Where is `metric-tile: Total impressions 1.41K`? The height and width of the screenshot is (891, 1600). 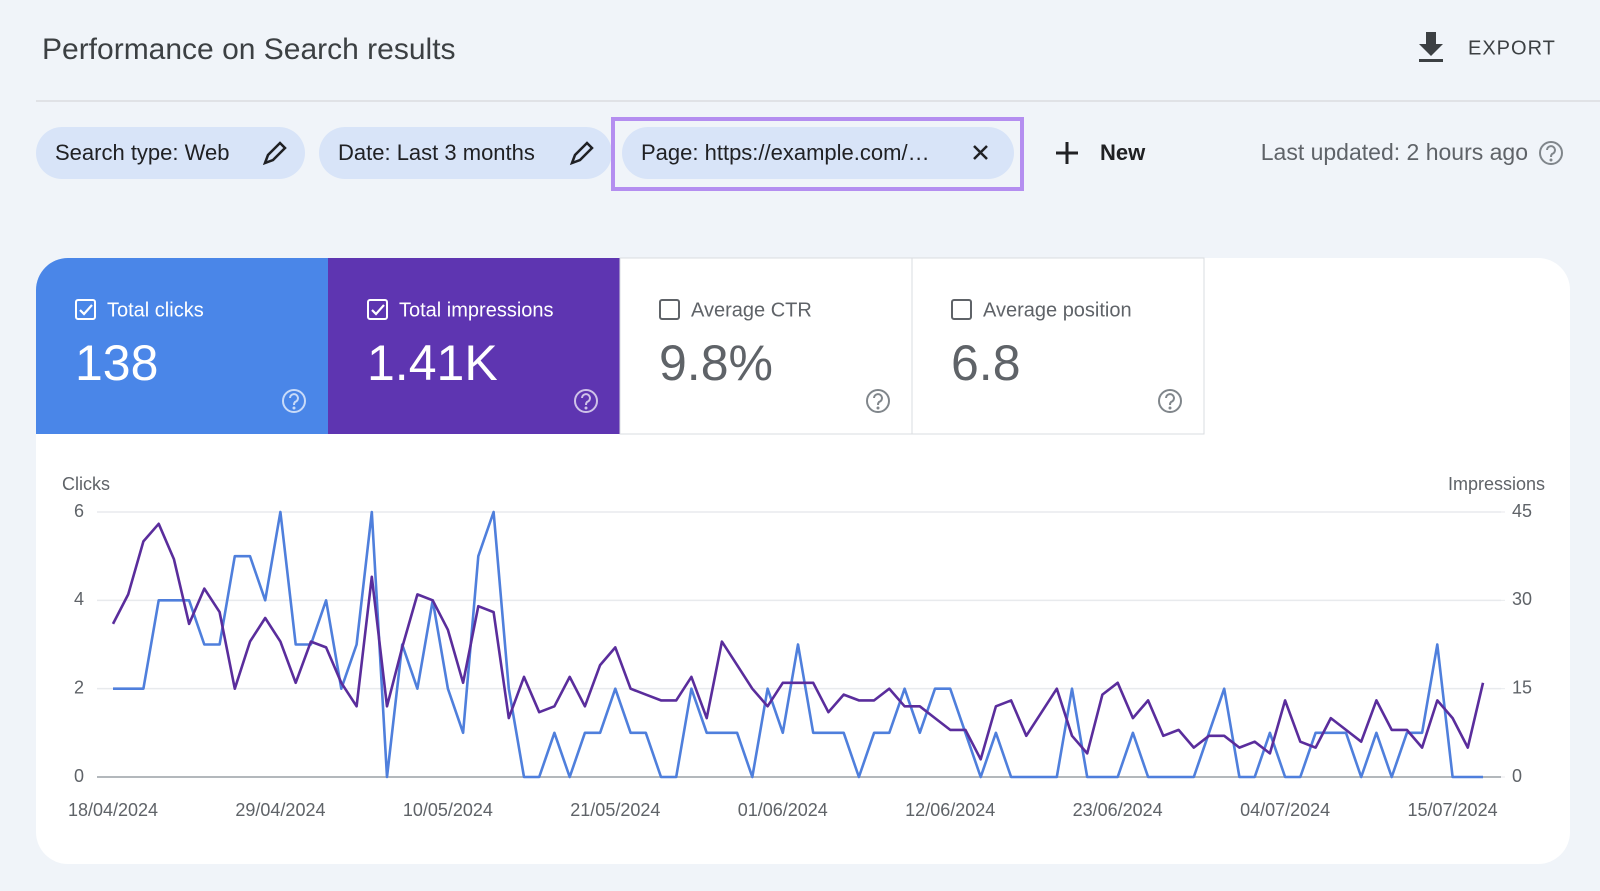
metric-tile: Total impressions 1.41K is located at coordinates (474, 346).